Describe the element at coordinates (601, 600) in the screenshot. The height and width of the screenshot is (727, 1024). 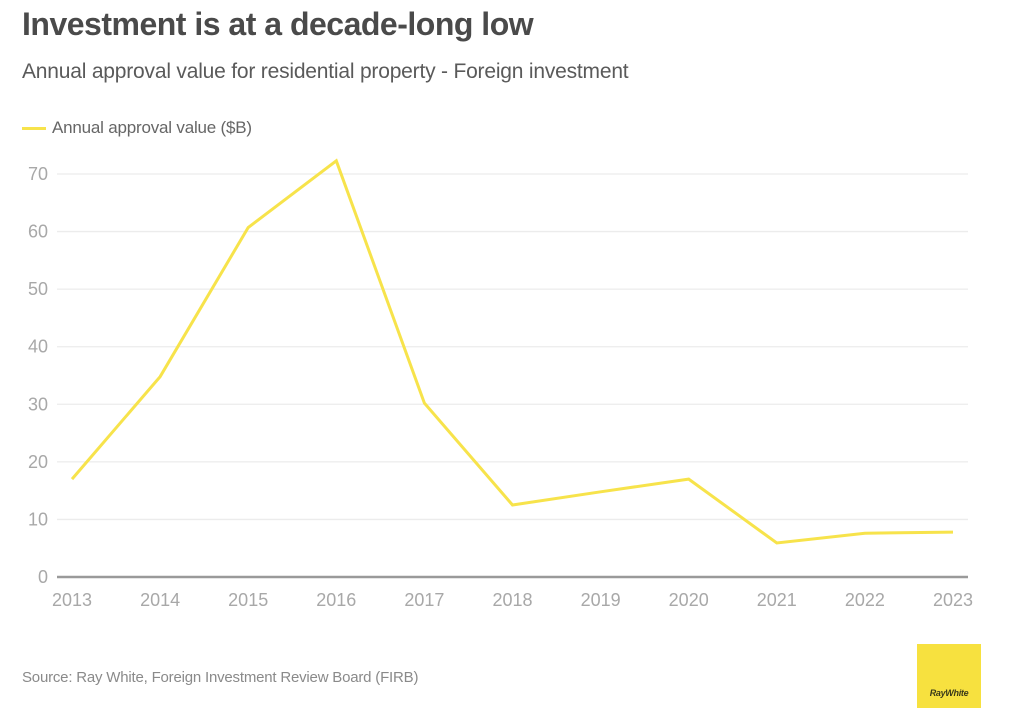
I see `x-tick-label: 2019` at that location.